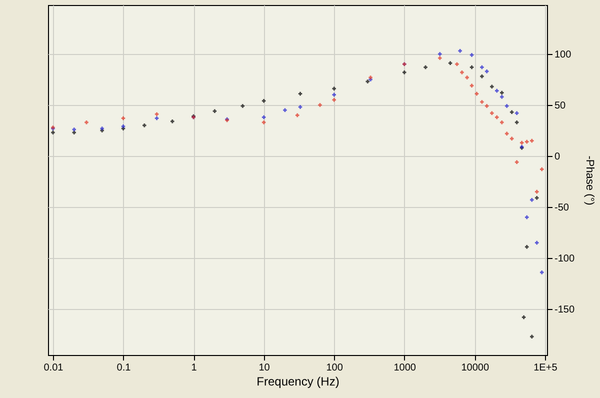 The height and width of the screenshot is (398, 600). What do you see at coordinates (194, 368) in the screenshot?
I see `x-tick-label: 1` at bounding box center [194, 368].